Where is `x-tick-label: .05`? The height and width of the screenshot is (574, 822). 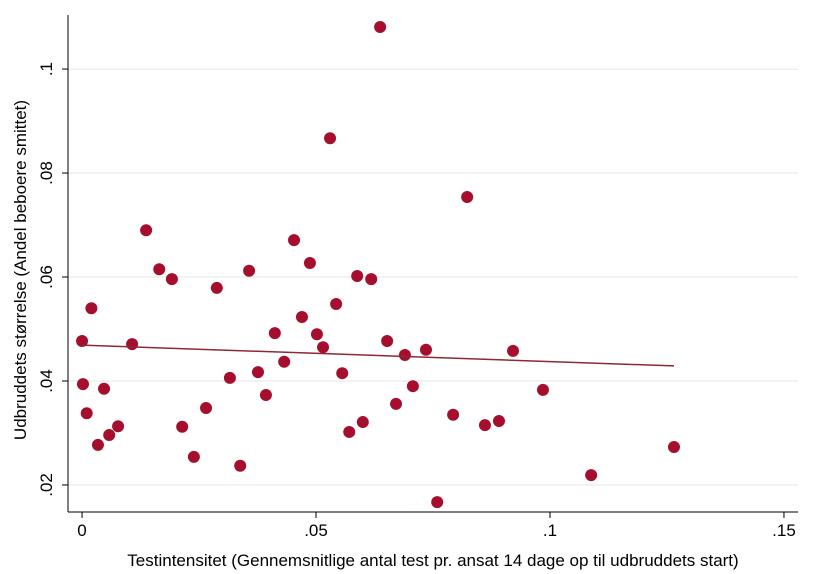
x-tick-label: .05 is located at coordinates (316, 530).